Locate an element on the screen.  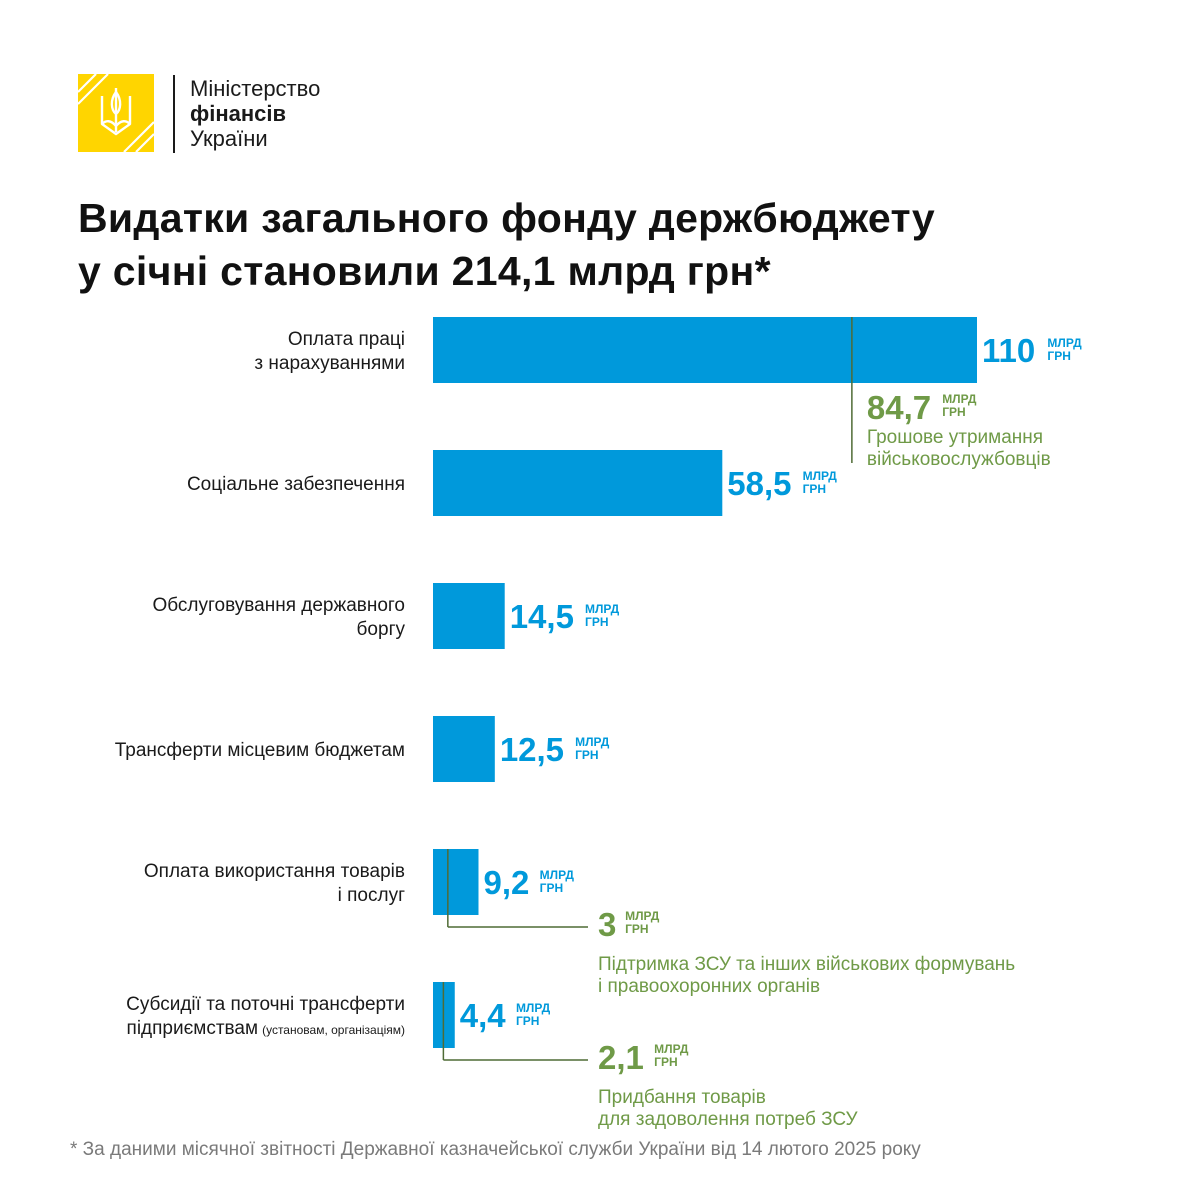
value-label-1-unit-line-1: МЛРД is located at coordinates (1064, 343).